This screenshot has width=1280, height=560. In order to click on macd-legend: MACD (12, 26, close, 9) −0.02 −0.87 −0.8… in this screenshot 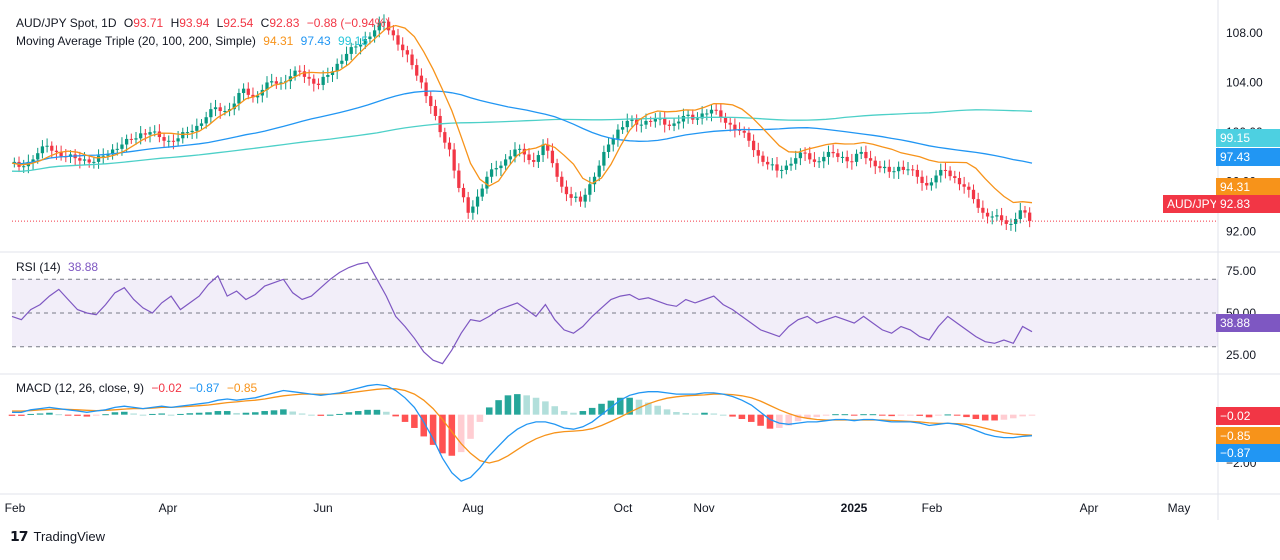, I will do `click(138, 388)`.